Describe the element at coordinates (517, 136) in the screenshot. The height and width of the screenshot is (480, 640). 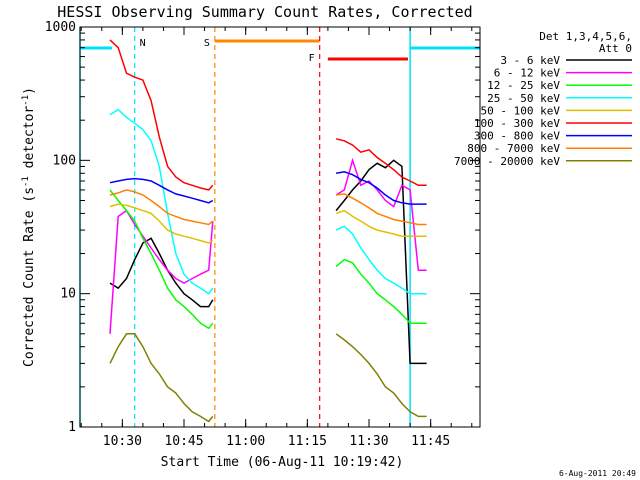
I see `legend-label: 300 - 800 keV` at that location.